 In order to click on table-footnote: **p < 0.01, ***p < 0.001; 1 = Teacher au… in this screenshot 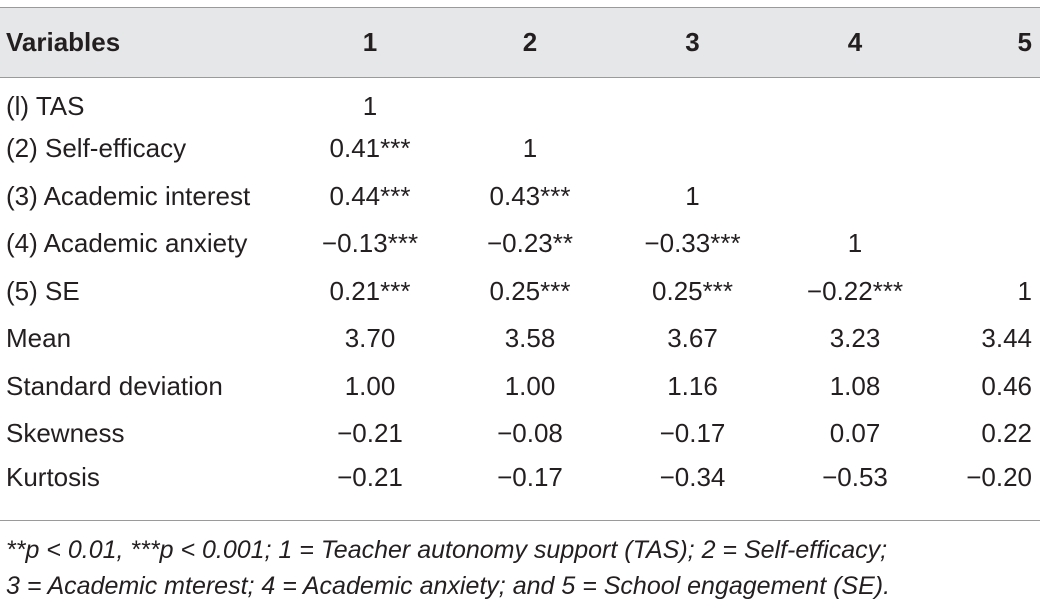, I will do `click(521, 568)`.